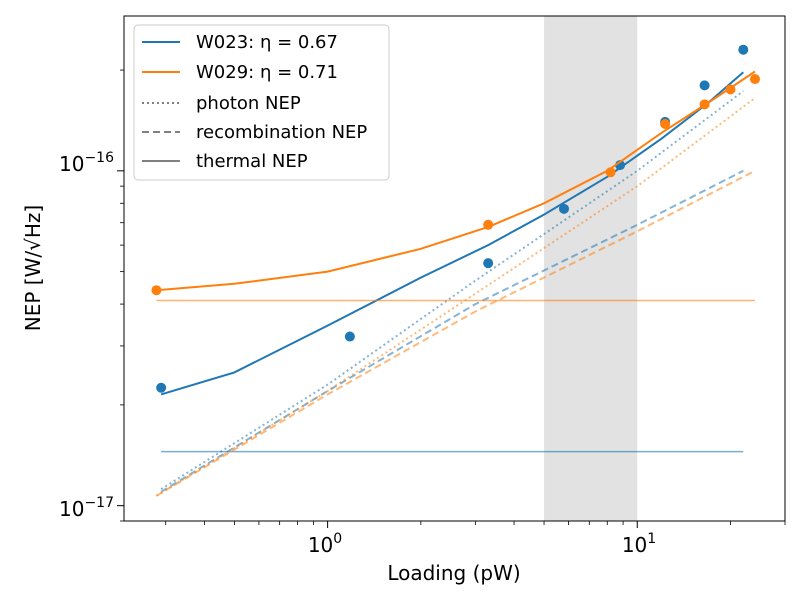 The width and height of the screenshot is (800, 600). What do you see at coordinates (267, 42) in the screenshot?
I see `legend-label-w023: W023: η = 0.67` at bounding box center [267, 42].